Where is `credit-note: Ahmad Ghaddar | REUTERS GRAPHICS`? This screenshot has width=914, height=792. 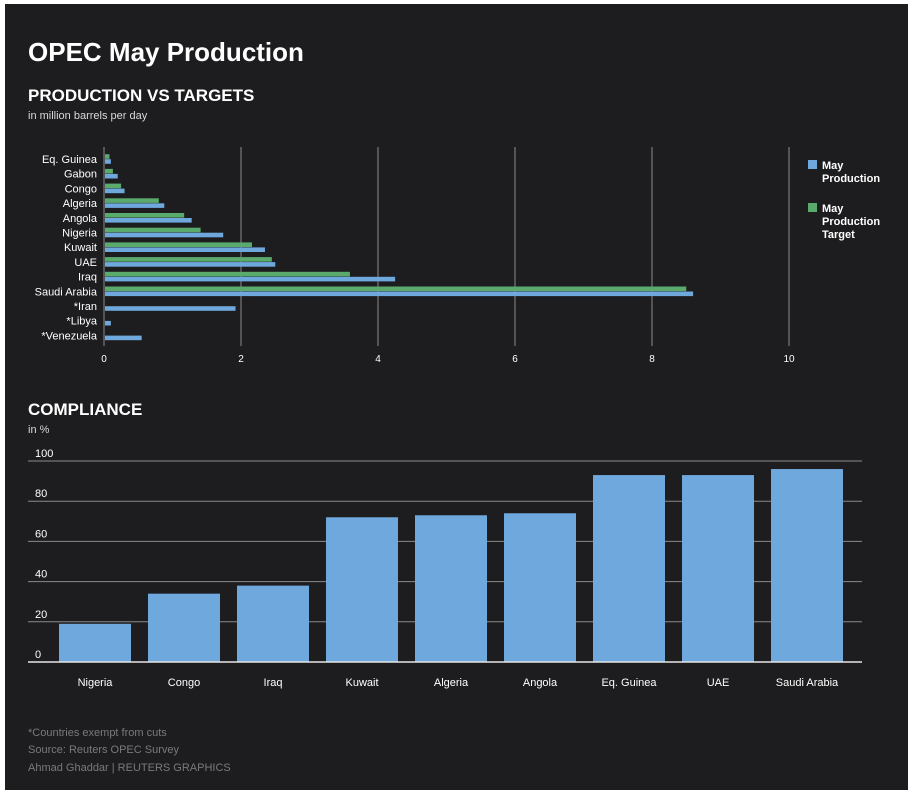
credit-note: Ahmad Ghaddar | REUTERS GRAPHICS is located at coordinates (129, 768).